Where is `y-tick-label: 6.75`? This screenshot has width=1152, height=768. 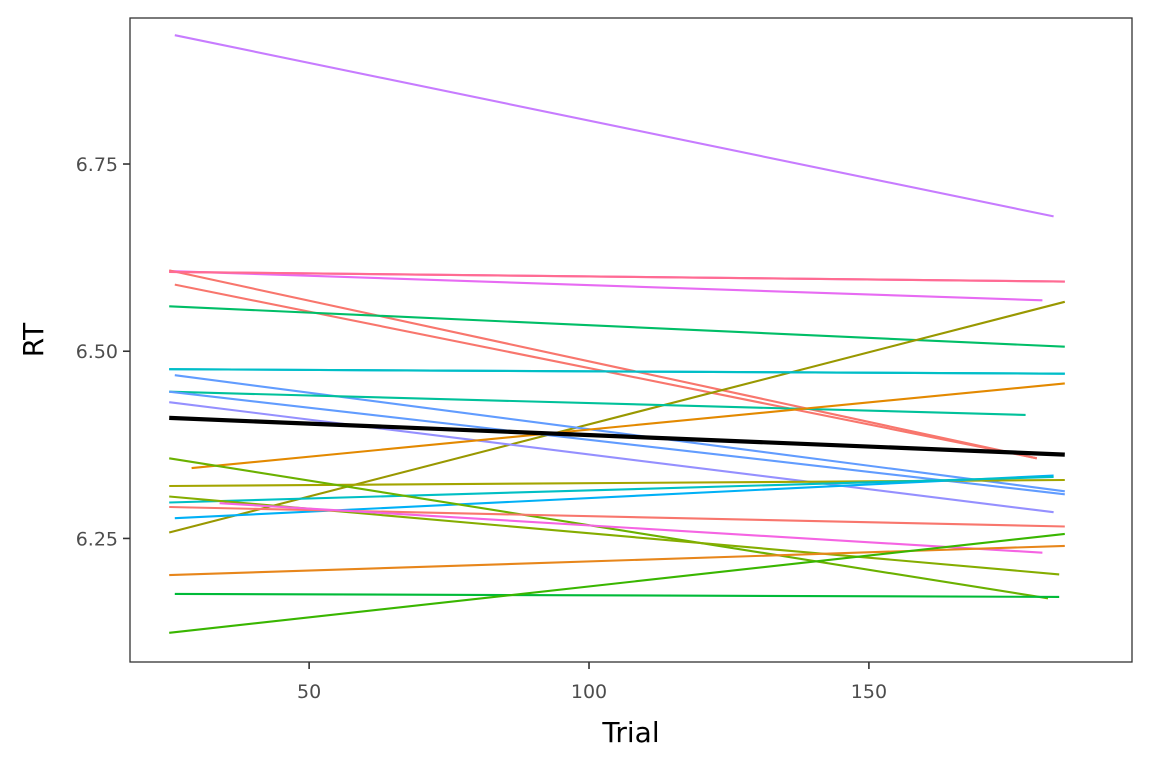
y-tick-label: 6.75 is located at coordinates (97, 165).